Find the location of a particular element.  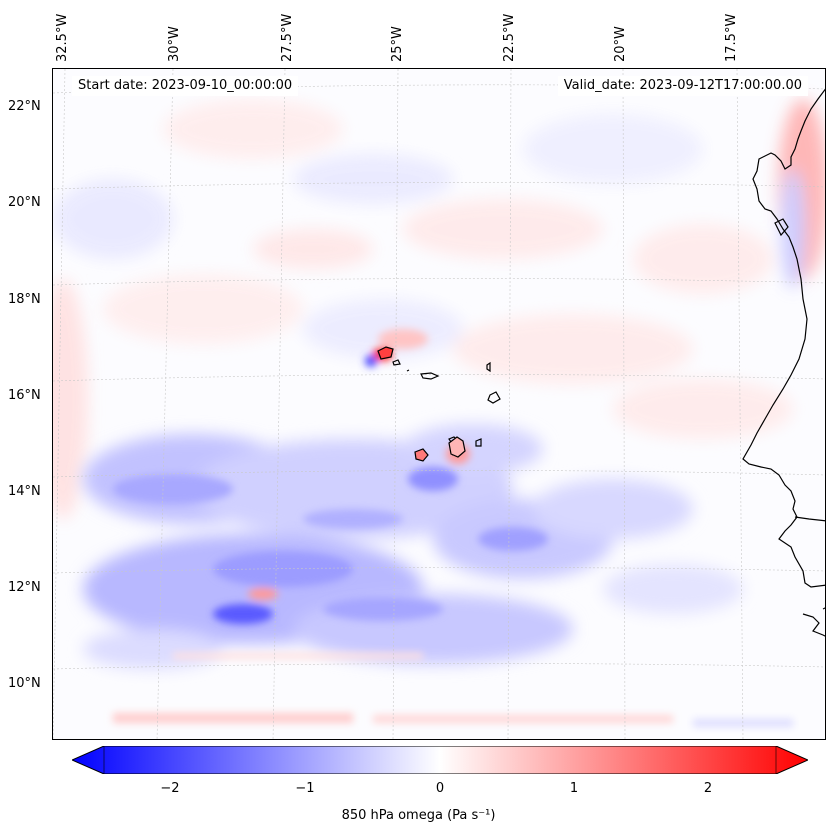

colorbar-label: 850 hPa omega (Pa s⁻¹) is located at coordinates (418, 815).